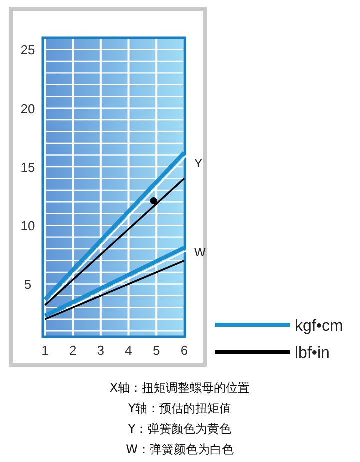 The height and width of the screenshot is (462, 360). Describe the element at coordinates (45, 350) in the screenshot. I see `x-tick-label: 1` at that location.